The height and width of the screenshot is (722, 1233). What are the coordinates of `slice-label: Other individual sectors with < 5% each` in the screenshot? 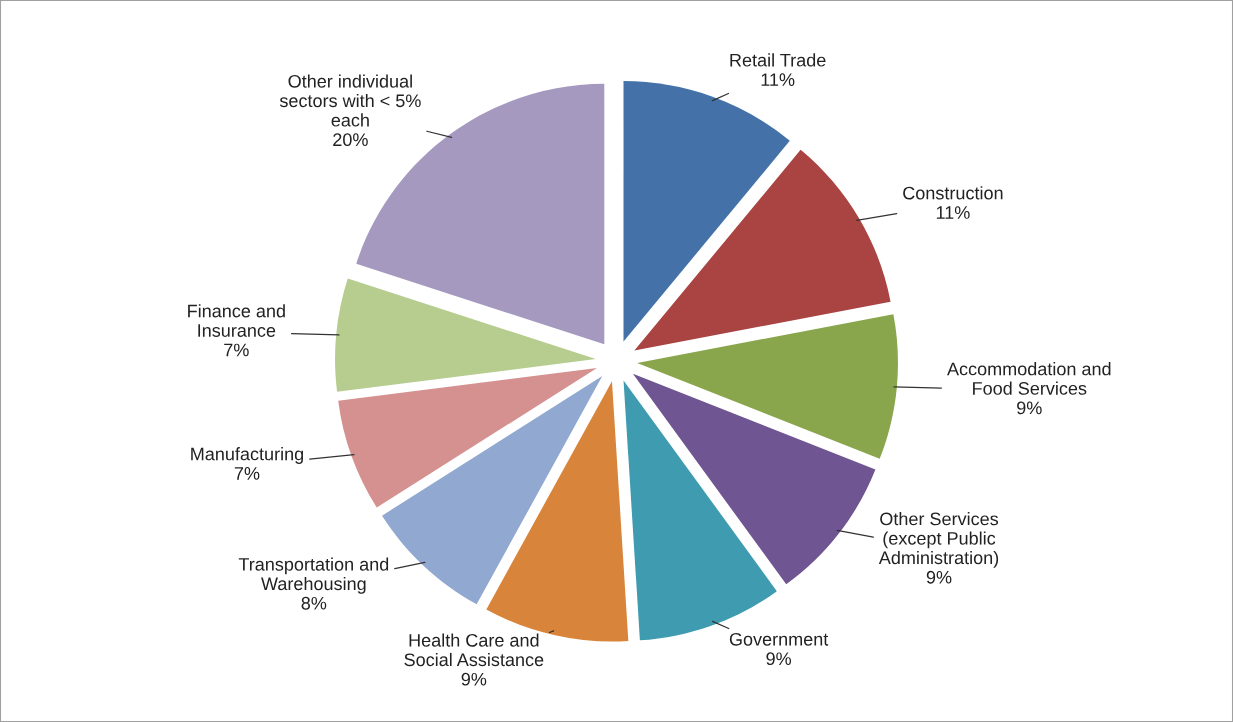 It's located at (350, 100).